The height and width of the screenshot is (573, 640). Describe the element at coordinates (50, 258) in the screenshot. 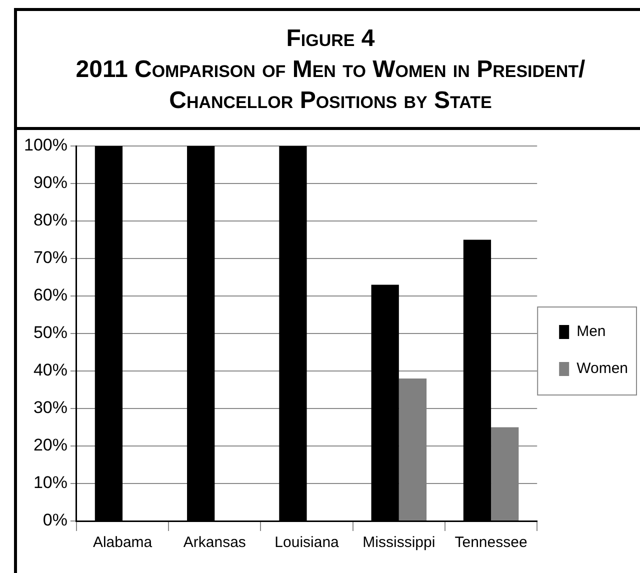

I see `y-tick-label: 70%` at that location.